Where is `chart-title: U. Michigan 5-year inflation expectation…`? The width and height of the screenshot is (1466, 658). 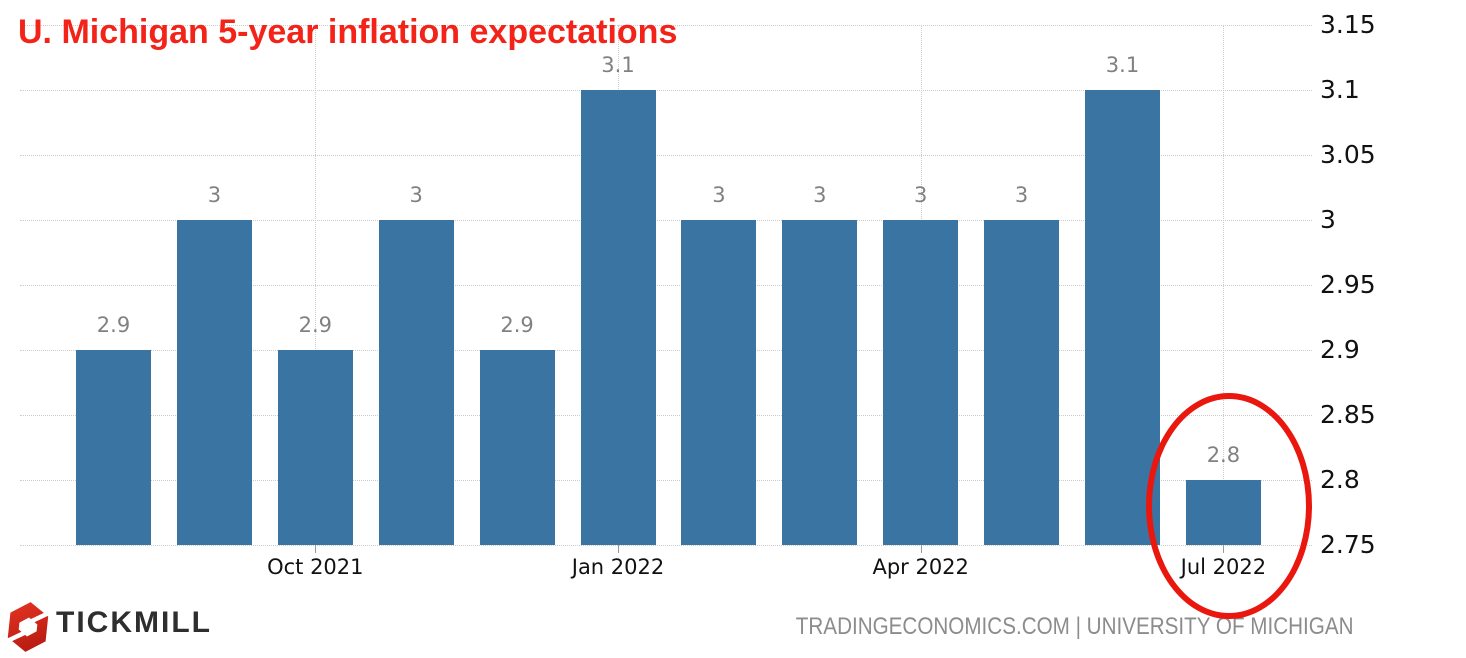
chart-title: U. Michigan 5-year inflation expectation… is located at coordinates (348, 32).